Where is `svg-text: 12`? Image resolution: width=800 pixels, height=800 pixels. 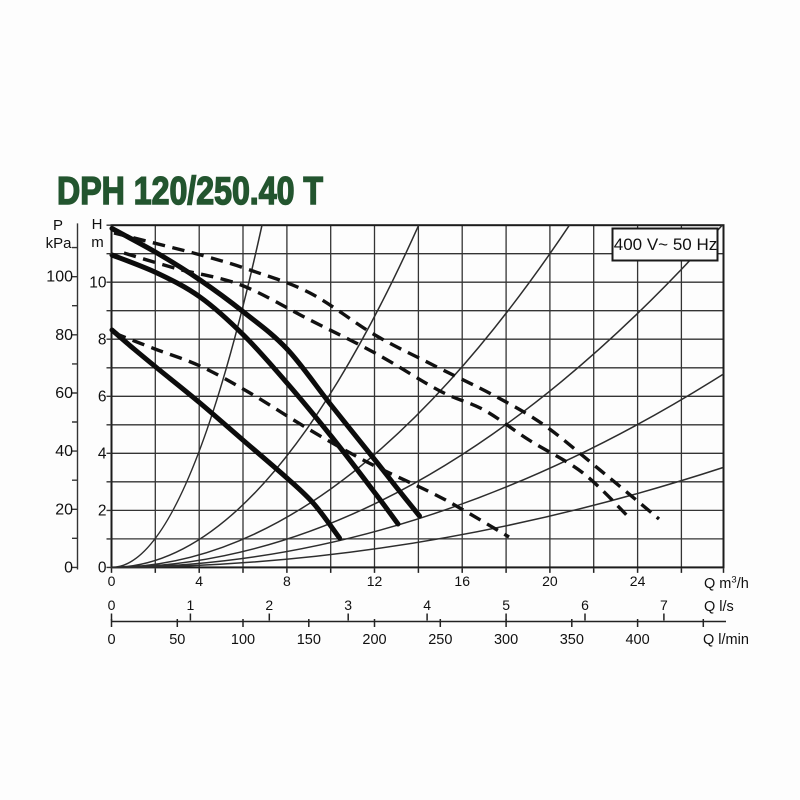 svg-text: 12 is located at coordinates (375, 581).